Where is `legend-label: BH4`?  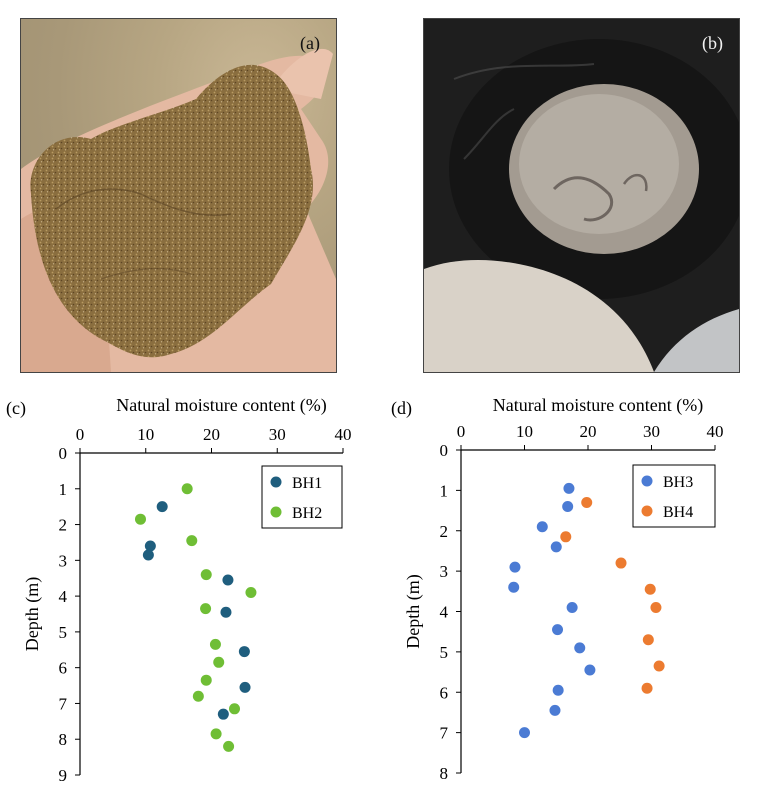 legend-label: BH4 is located at coordinates (678, 512).